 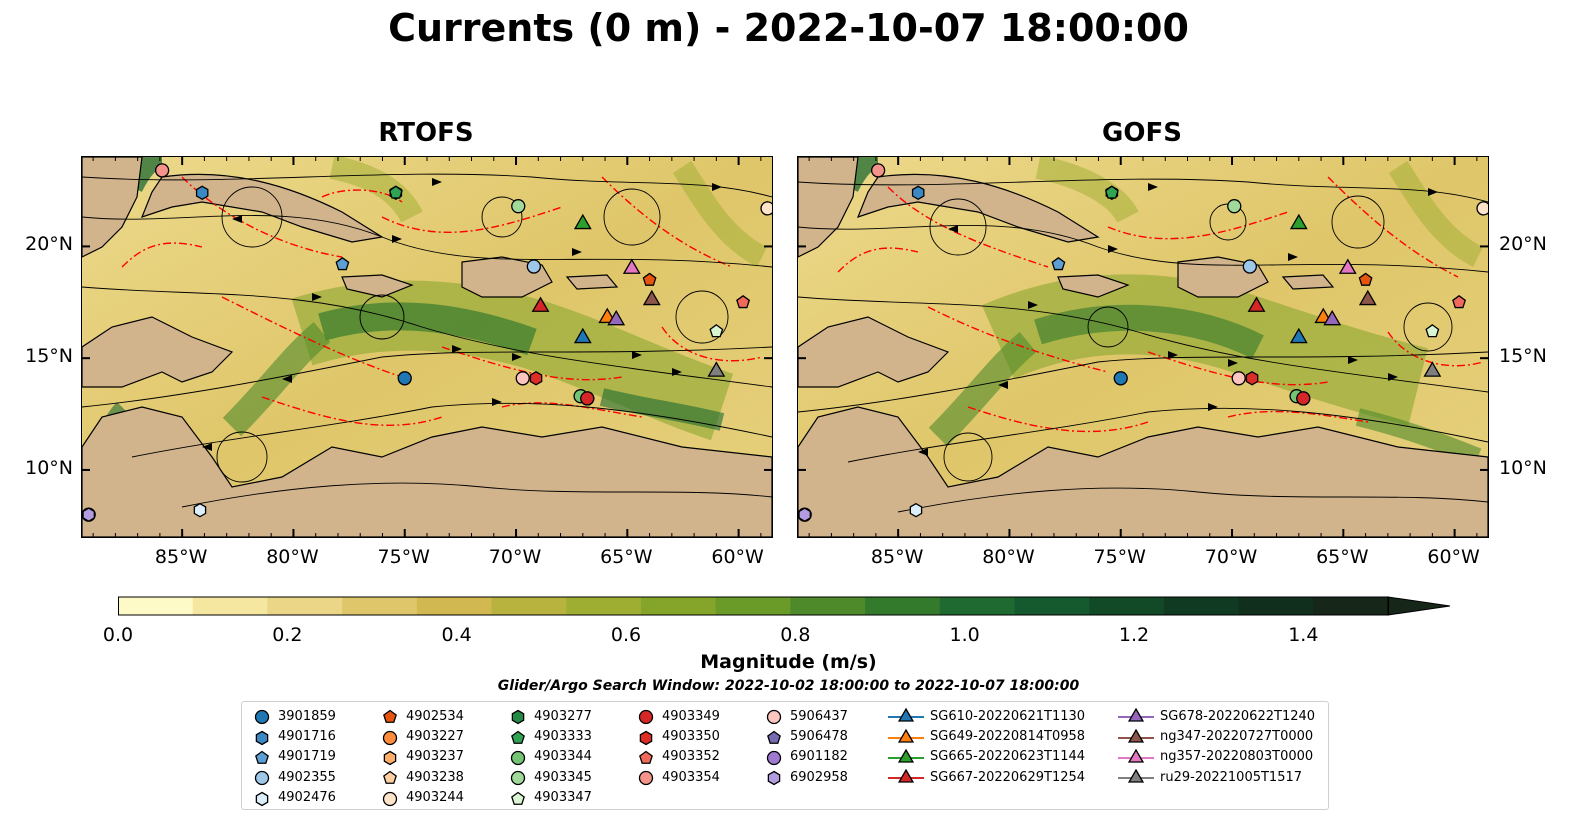 I want to click on colorbar, so click(x=784, y=606).